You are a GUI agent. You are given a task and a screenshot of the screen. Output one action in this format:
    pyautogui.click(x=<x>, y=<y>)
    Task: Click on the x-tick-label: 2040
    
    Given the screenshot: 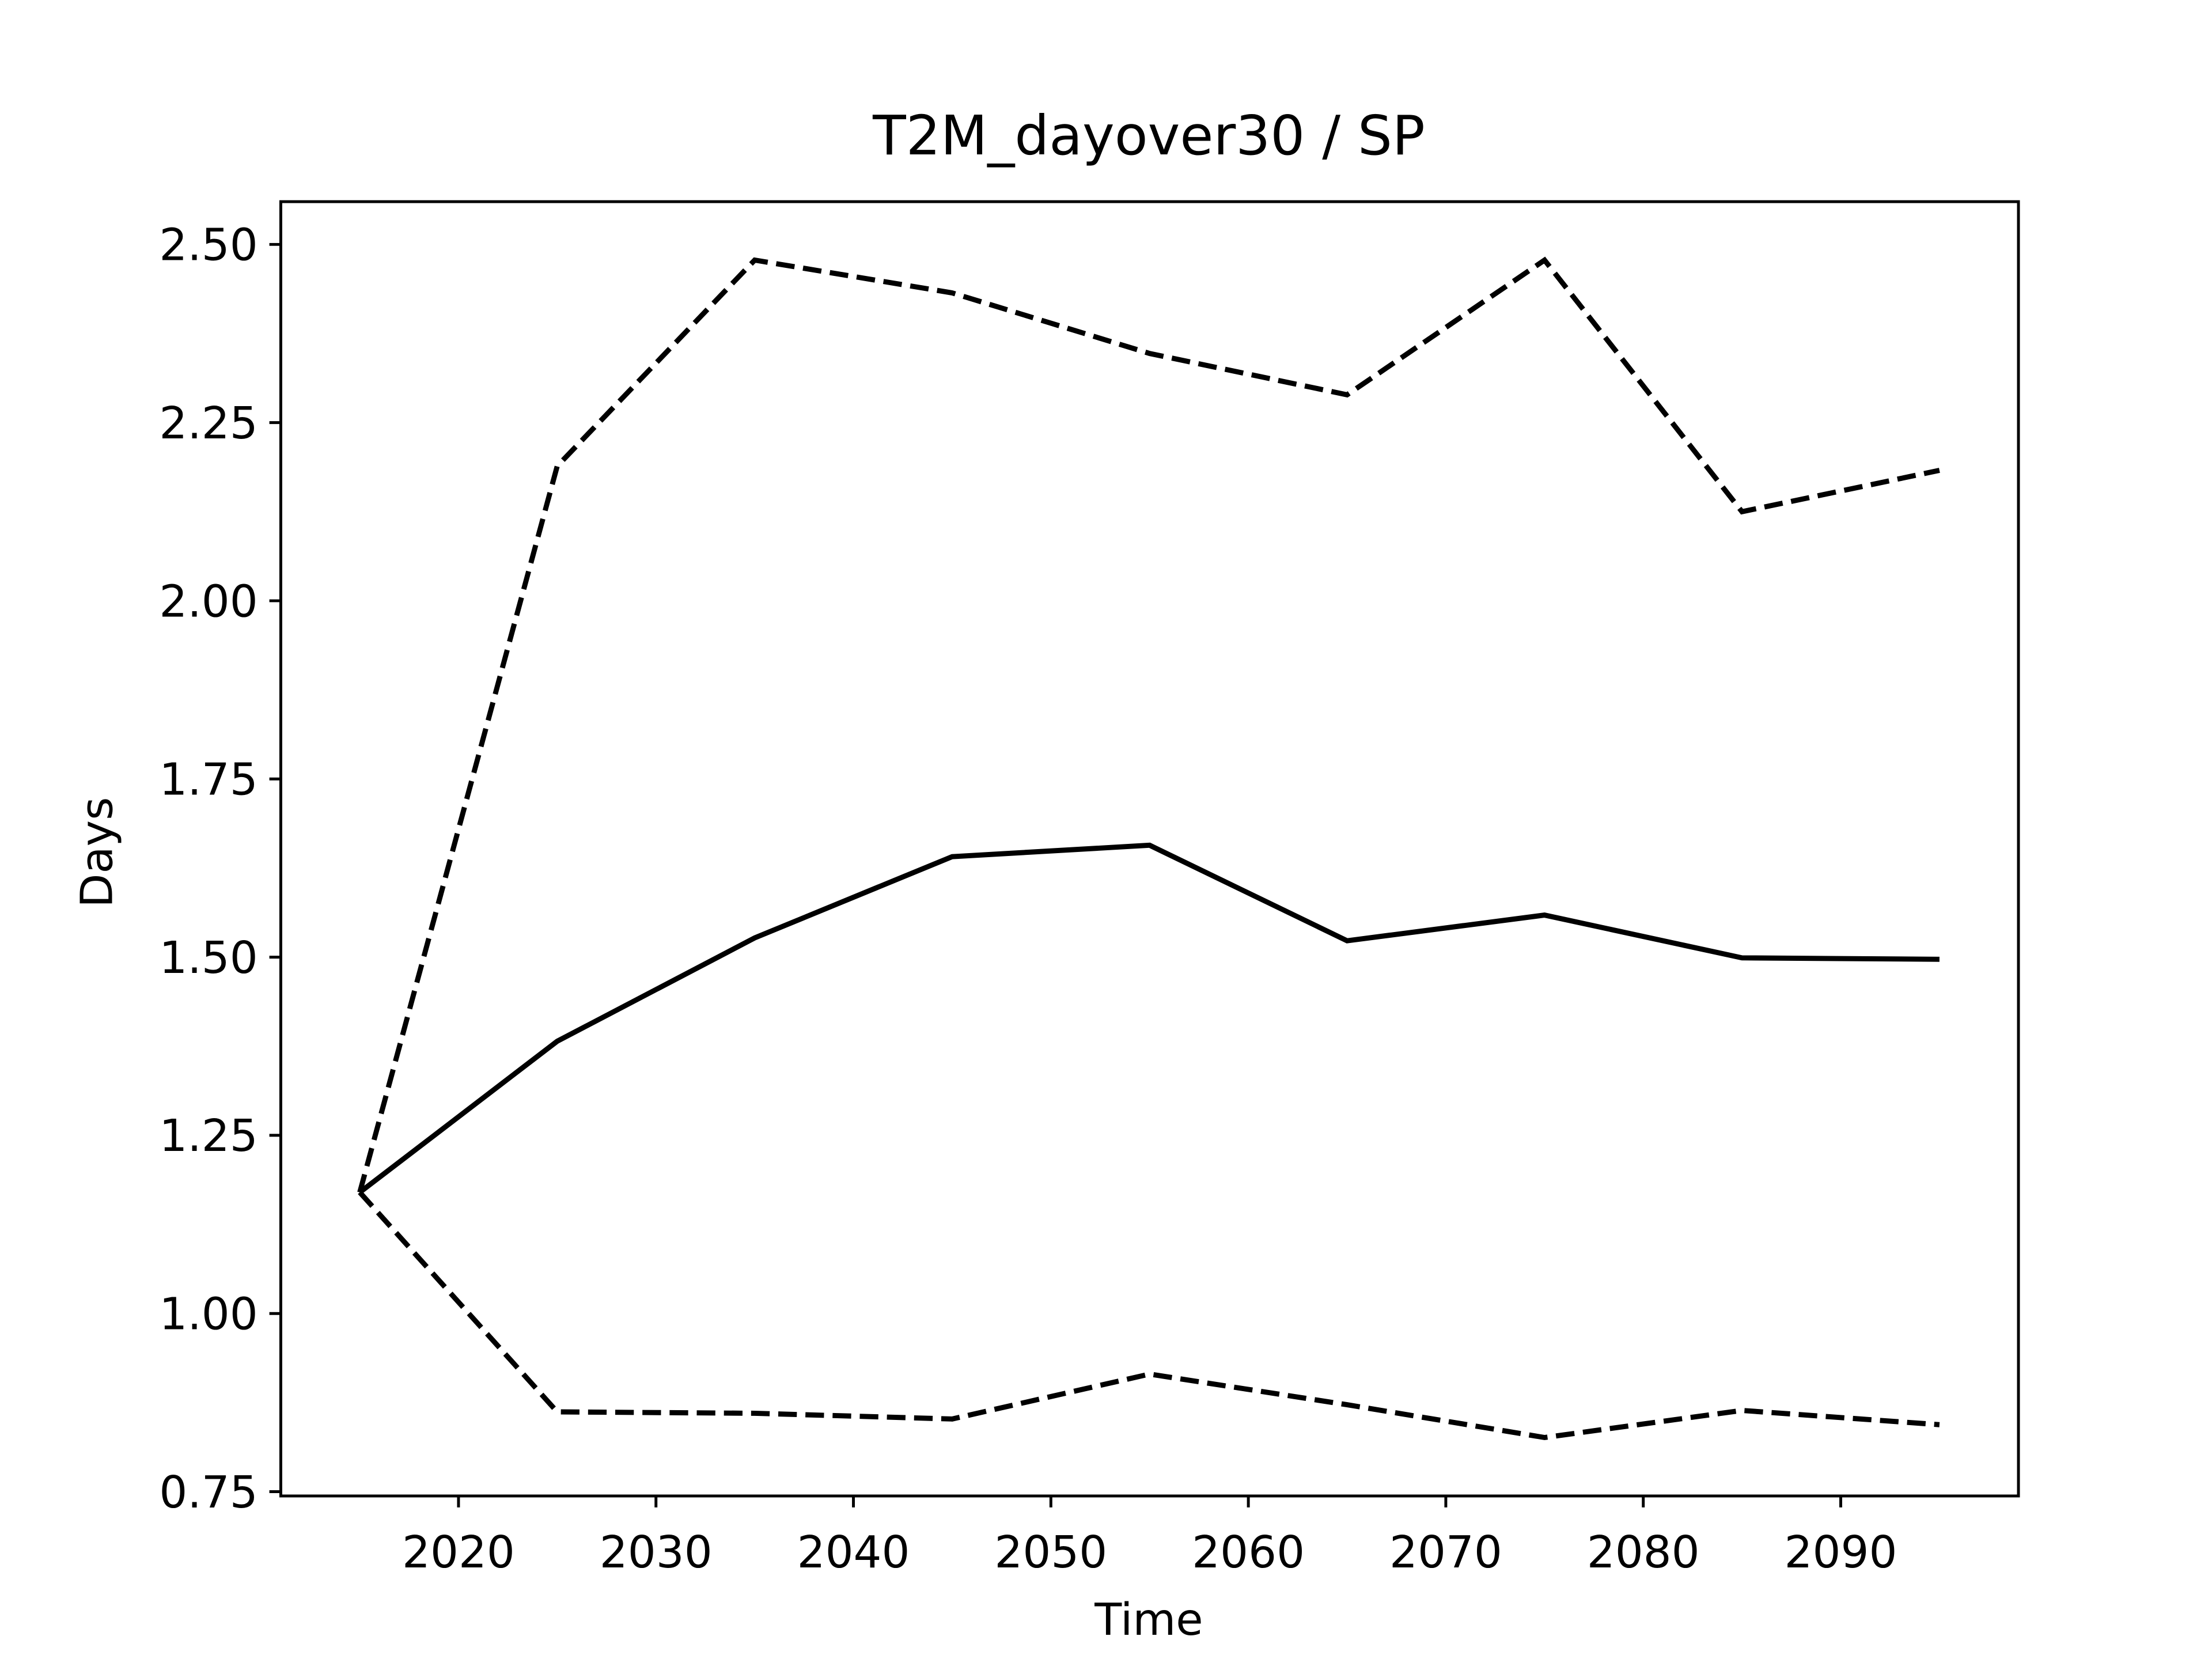 What is the action you would take?
    pyautogui.click(x=853, y=1552)
    